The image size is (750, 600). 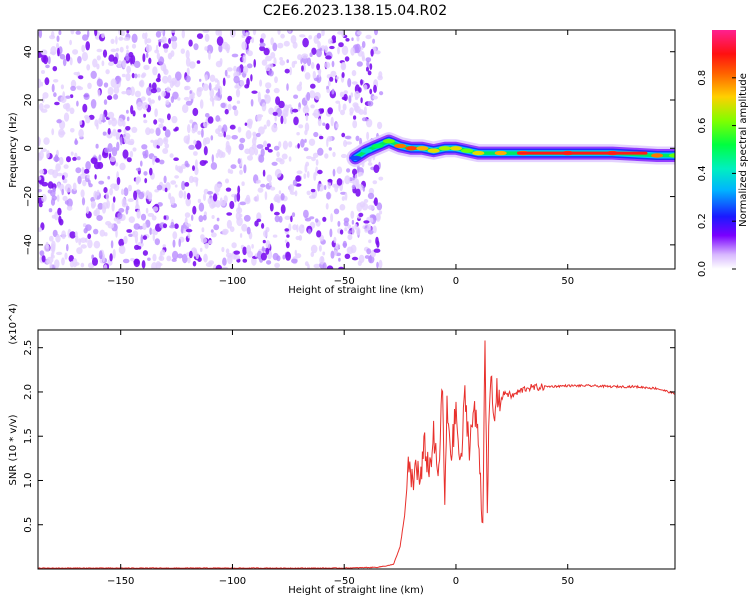 I want to click on spectrogram-x-tick-label: 50, so click(x=567, y=281).